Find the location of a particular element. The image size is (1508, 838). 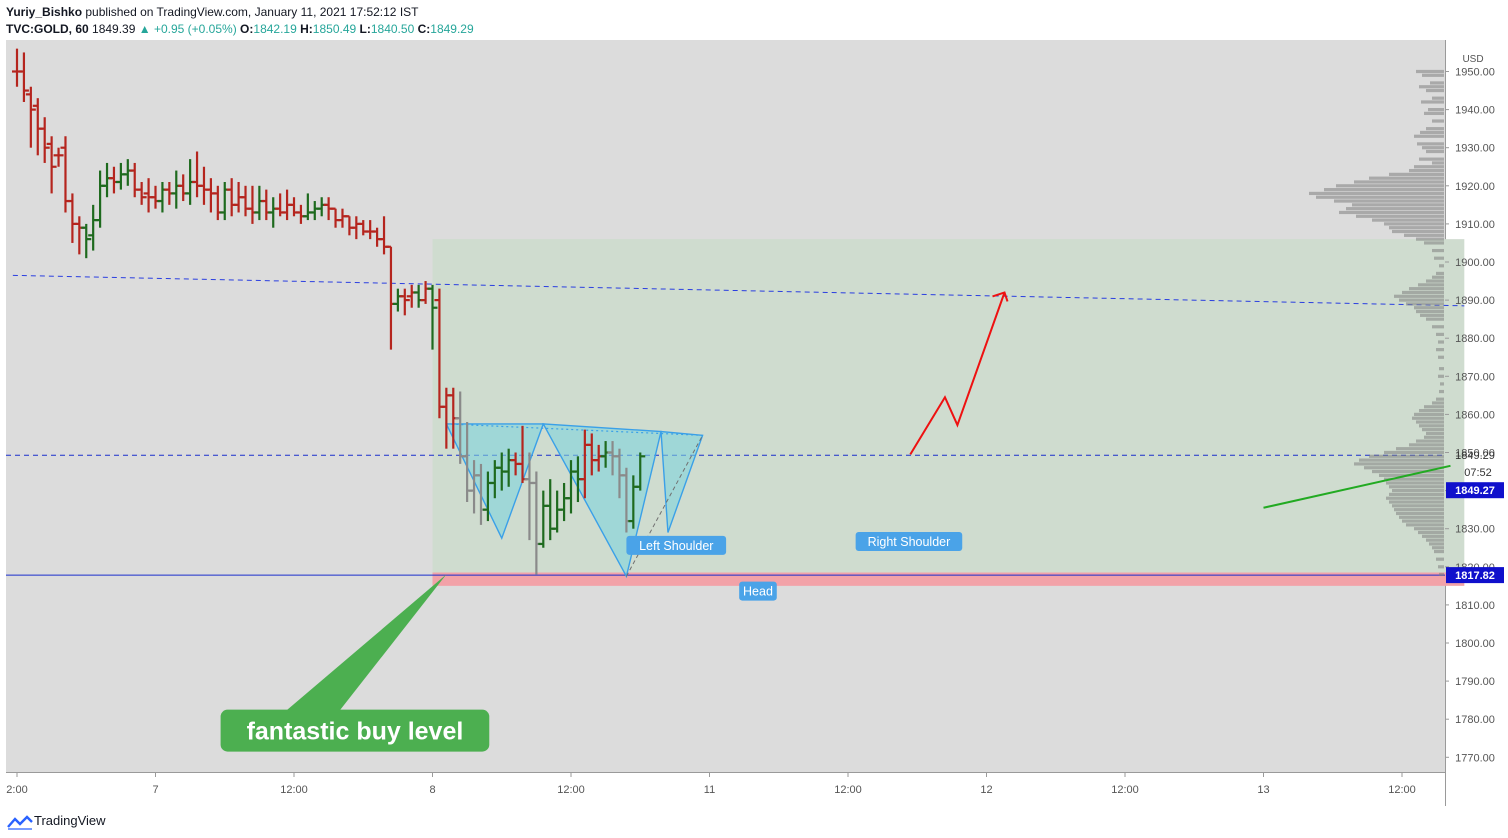

footer: TradingView is located at coordinates (754, 822).